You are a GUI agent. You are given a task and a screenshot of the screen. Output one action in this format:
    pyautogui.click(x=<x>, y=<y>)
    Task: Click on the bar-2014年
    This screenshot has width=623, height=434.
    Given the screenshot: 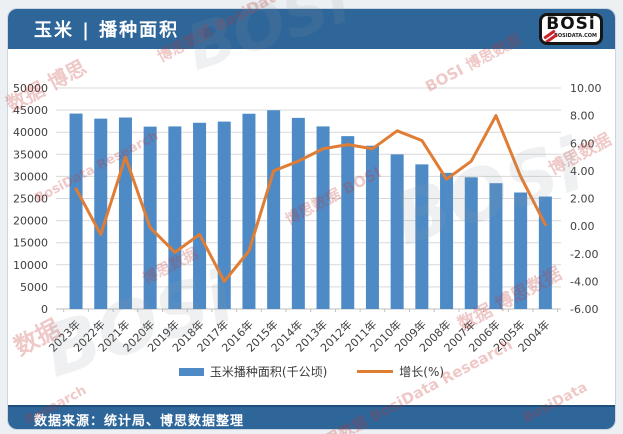 What is the action you would take?
    pyautogui.click(x=298, y=213)
    